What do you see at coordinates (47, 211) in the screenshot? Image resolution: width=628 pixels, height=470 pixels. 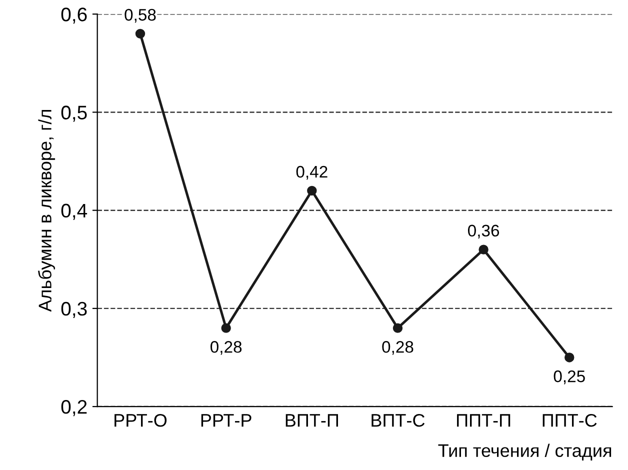 I see `y-axis-title: Альбумин в ликворе, г/л` at bounding box center [47, 211].